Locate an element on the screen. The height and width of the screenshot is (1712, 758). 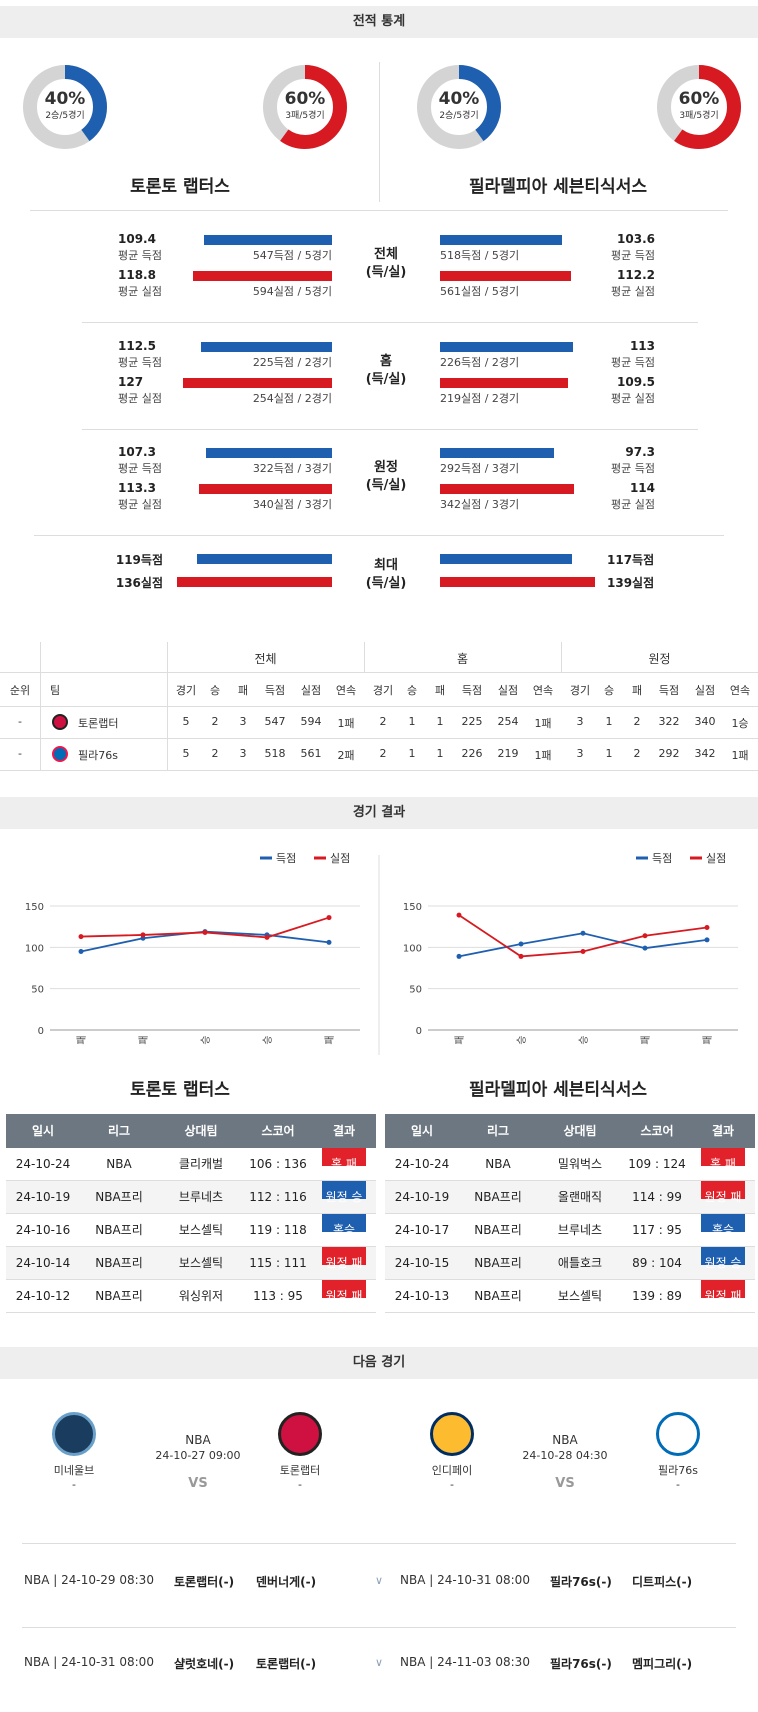
results-row: 24-10-19 NBA프리 브루네츠 112 : 116 원정 승 is located at coordinates (191, 1197).